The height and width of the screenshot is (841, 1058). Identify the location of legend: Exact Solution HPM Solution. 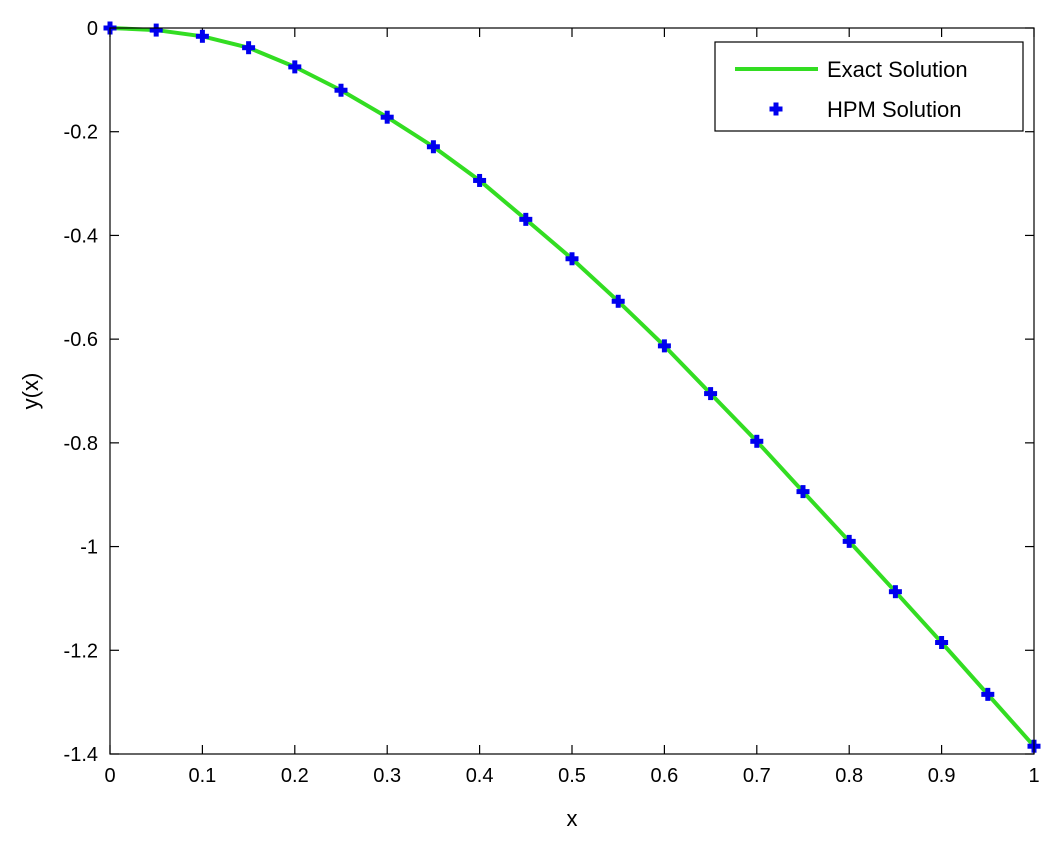
(869, 86).